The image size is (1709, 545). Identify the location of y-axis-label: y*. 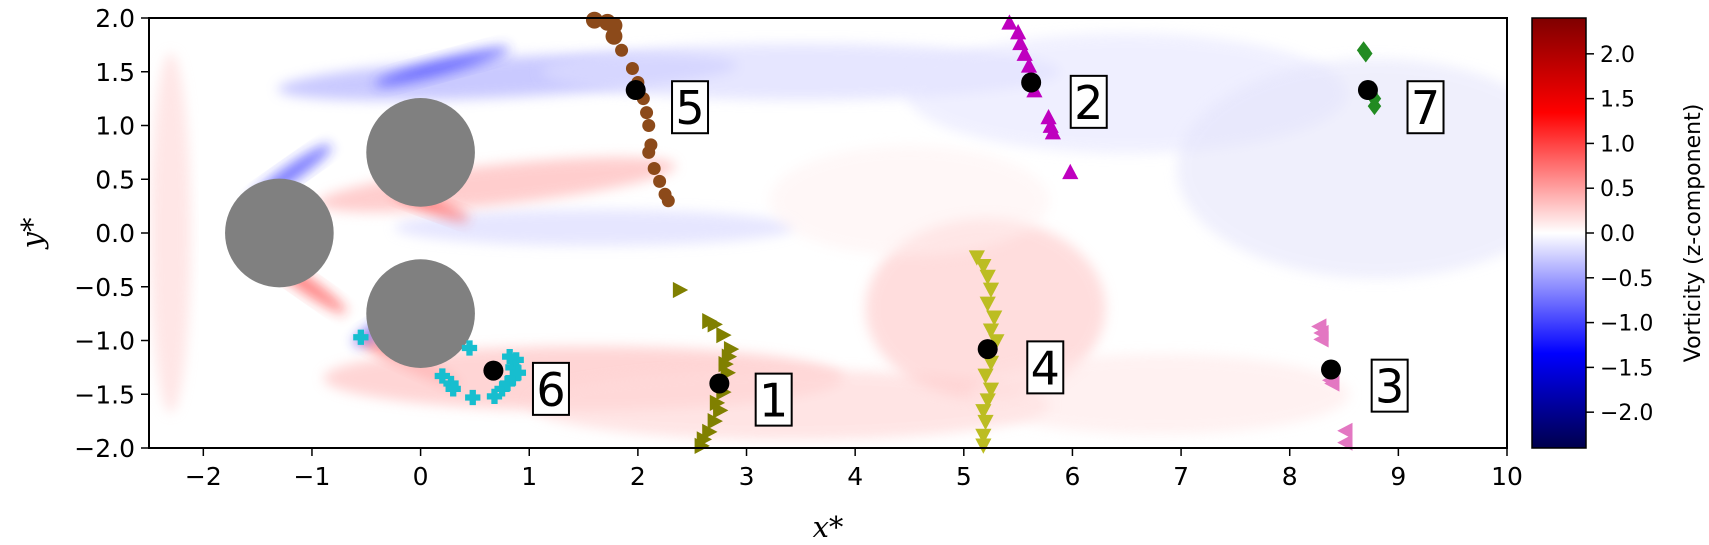
(32, 233).